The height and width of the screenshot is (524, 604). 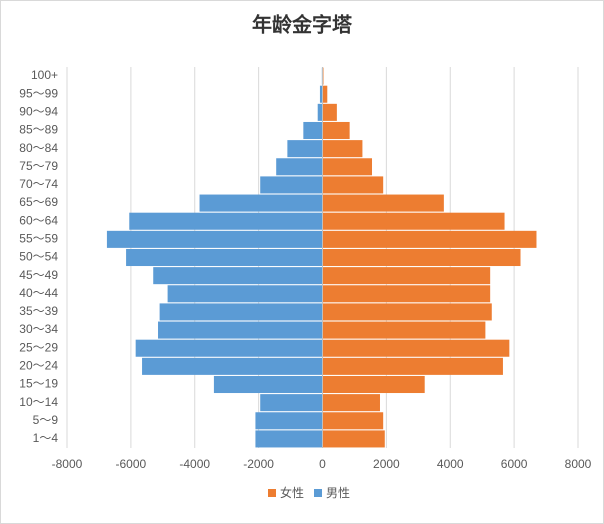 What do you see at coordinates (131, 464) in the screenshot?
I see `x-tick-label: -6000` at bounding box center [131, 464].